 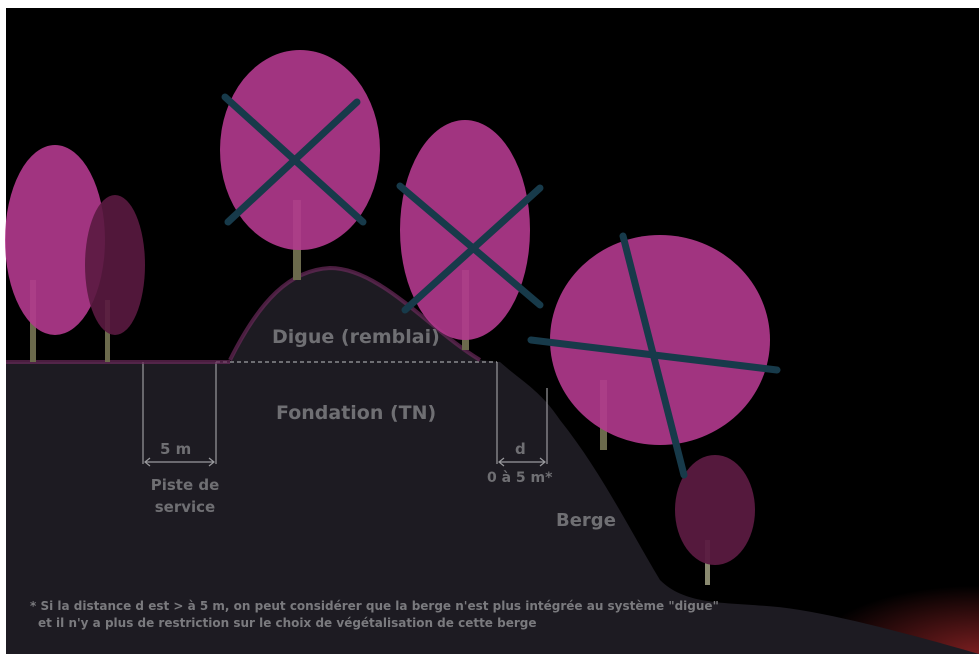 What do you see at coordinates (660, 342) in the screenshot?
I see `tree-bank` at bounding box center [660, 342].